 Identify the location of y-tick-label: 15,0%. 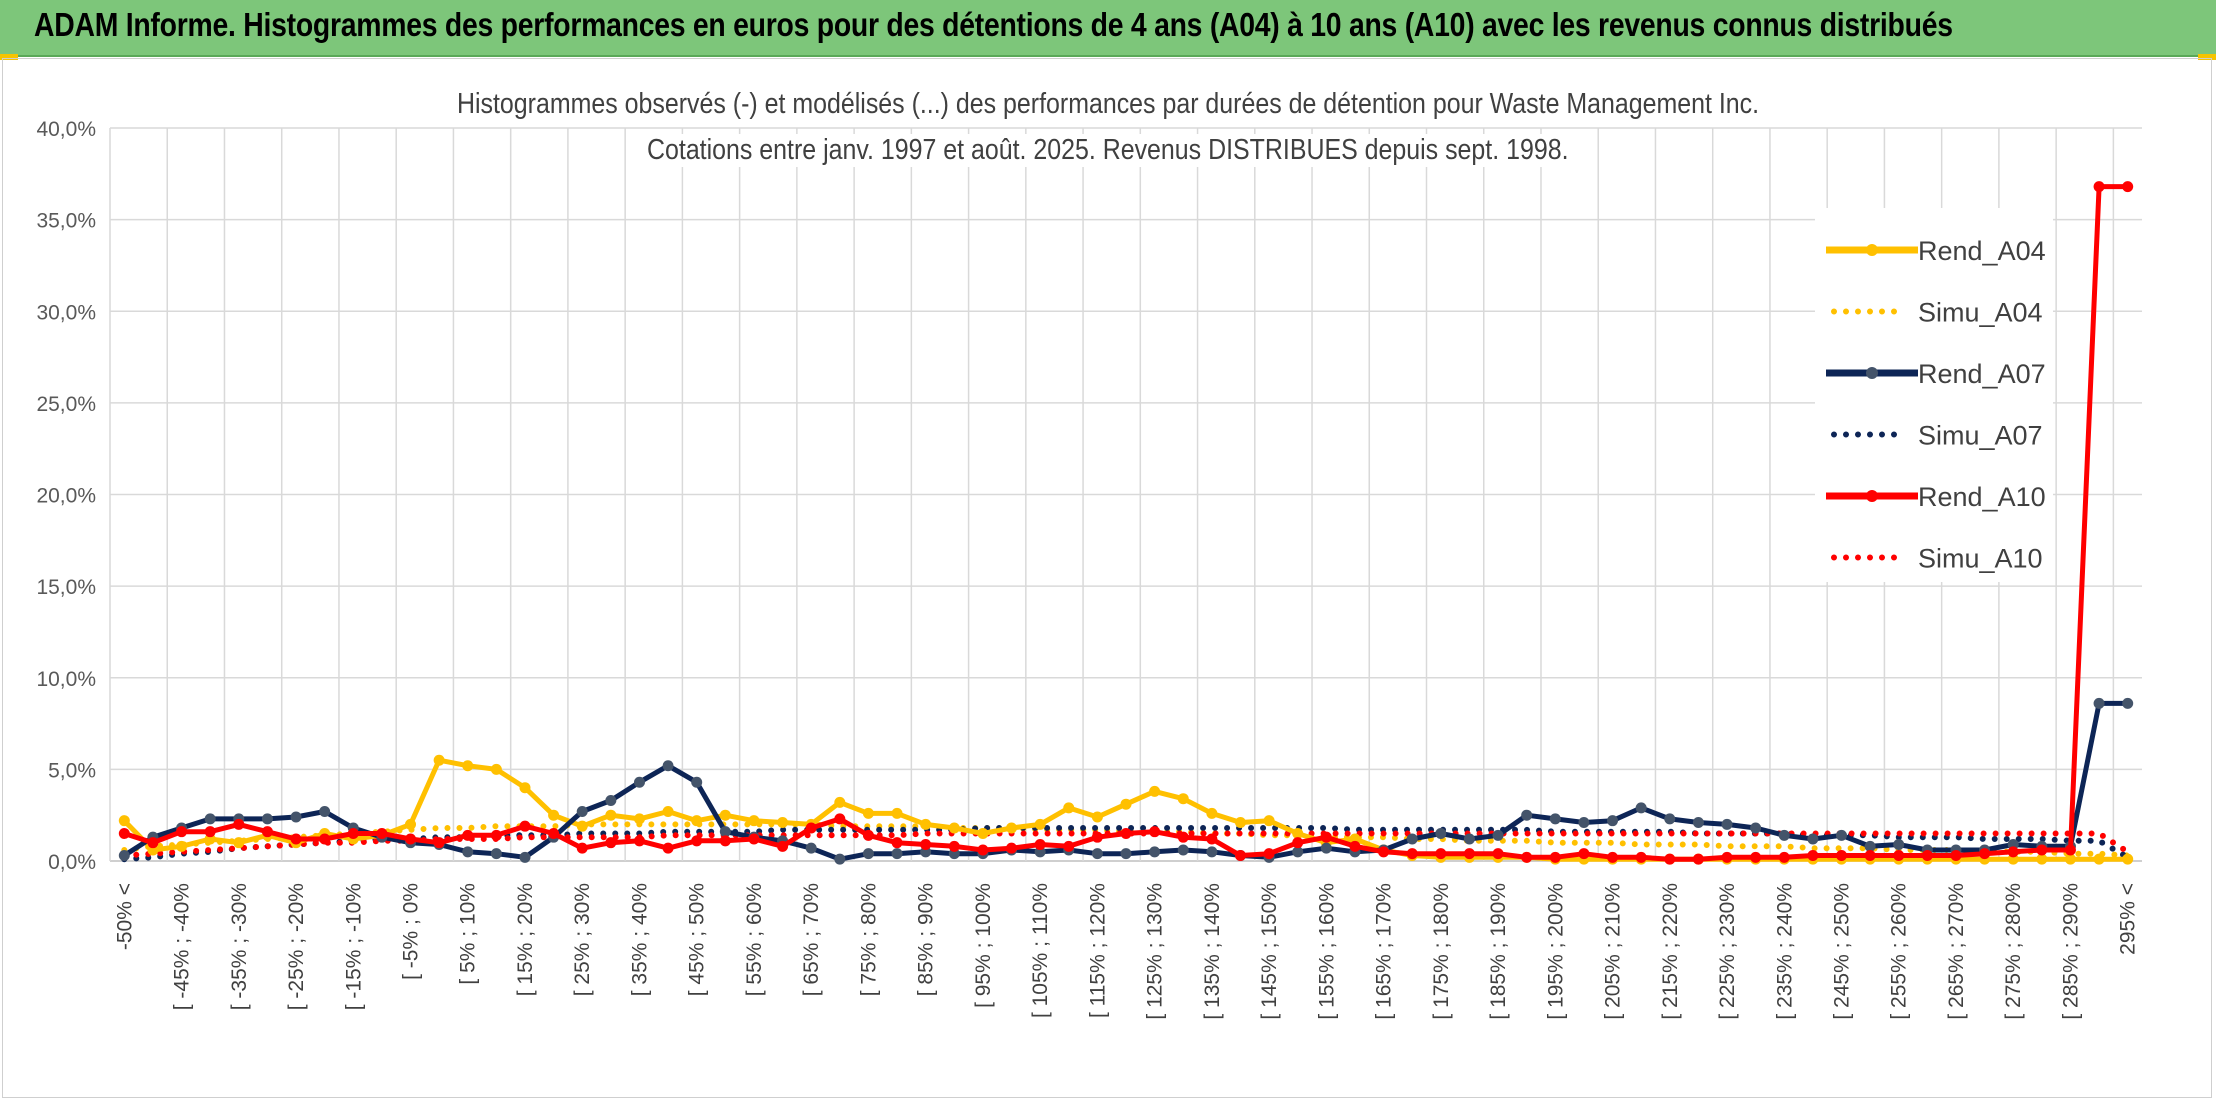
(66, 587).